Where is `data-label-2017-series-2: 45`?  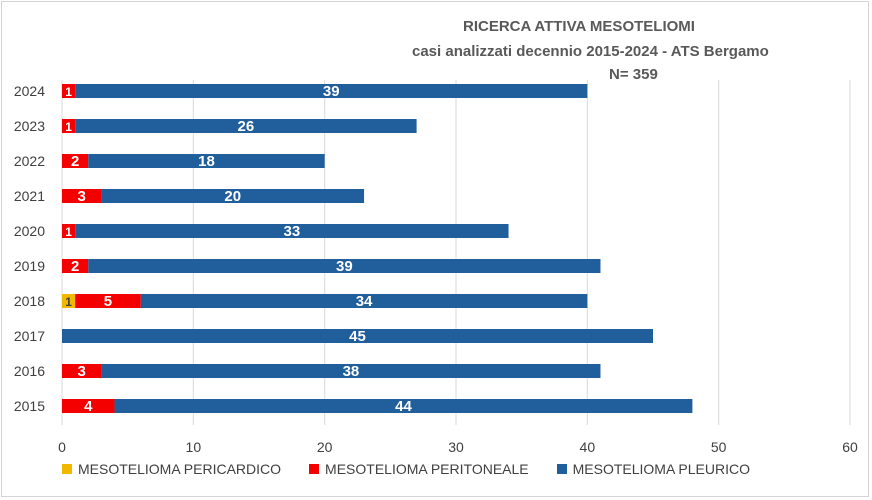 data-label-2017-series-2: 45 is located at coordinates (357, 336).